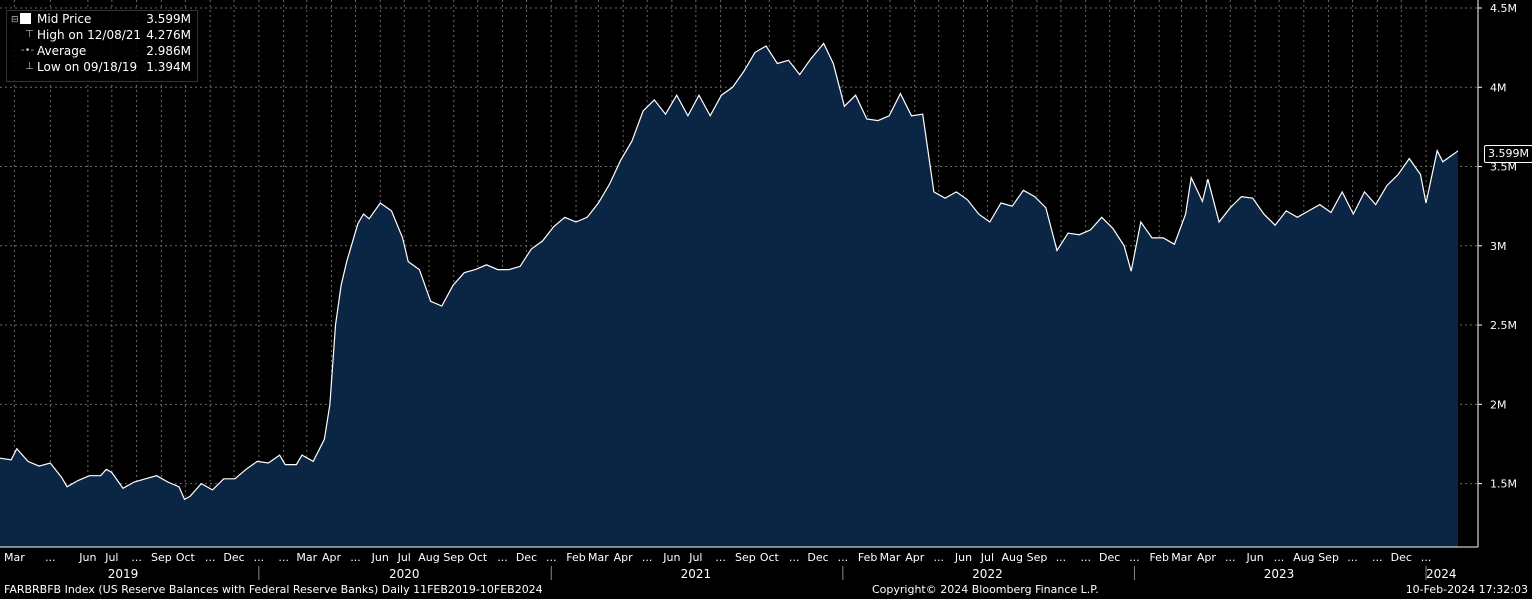 The height and width of the screenshot is (599, 1532). Describe the element at coordinates (29, 66) in the screenshot. I see `low-marker-icon: ⊥` at that location.